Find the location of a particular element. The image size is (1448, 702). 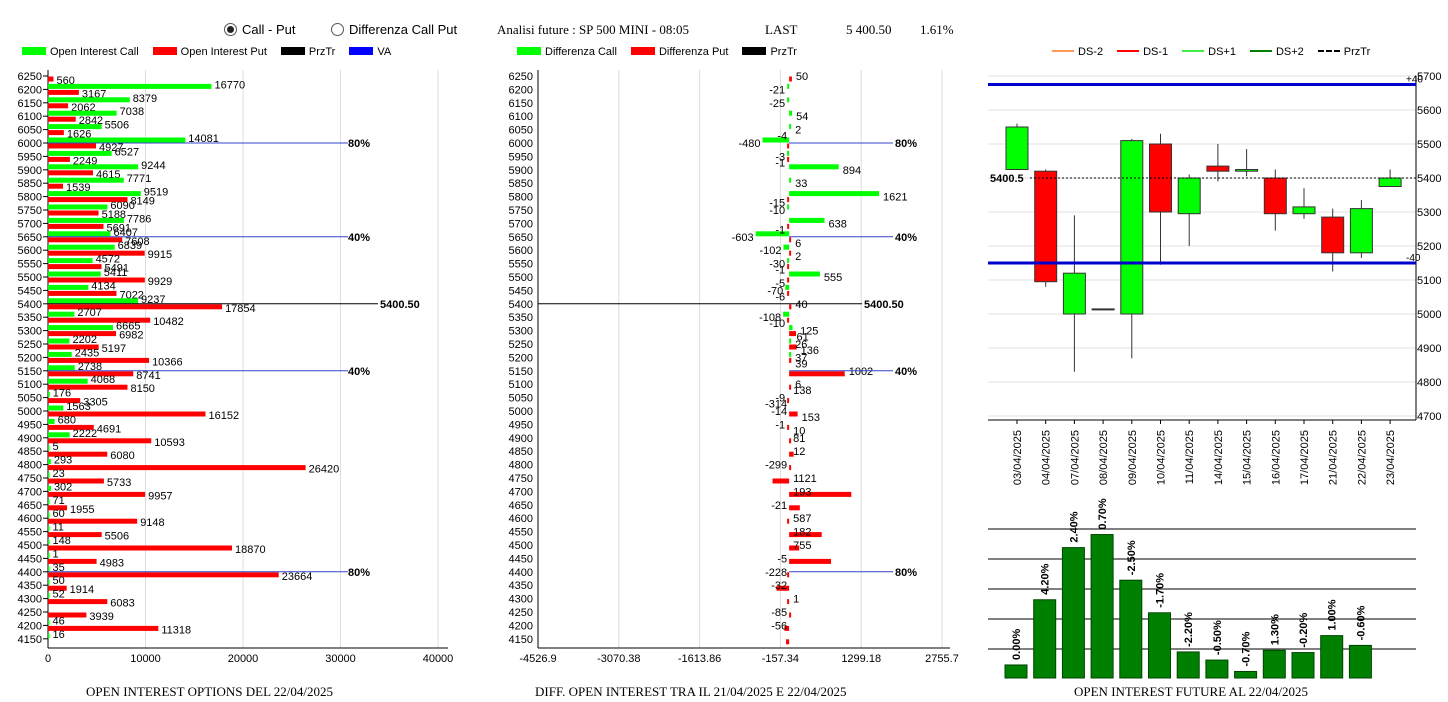

call-bar-label: 11 is located at coordinates (58, 528).